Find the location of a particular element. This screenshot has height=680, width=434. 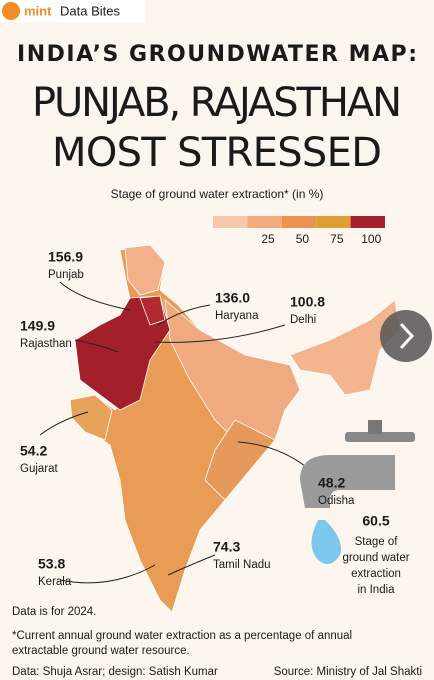

annotation-label: Kerala is located at coordinates (55, 582).